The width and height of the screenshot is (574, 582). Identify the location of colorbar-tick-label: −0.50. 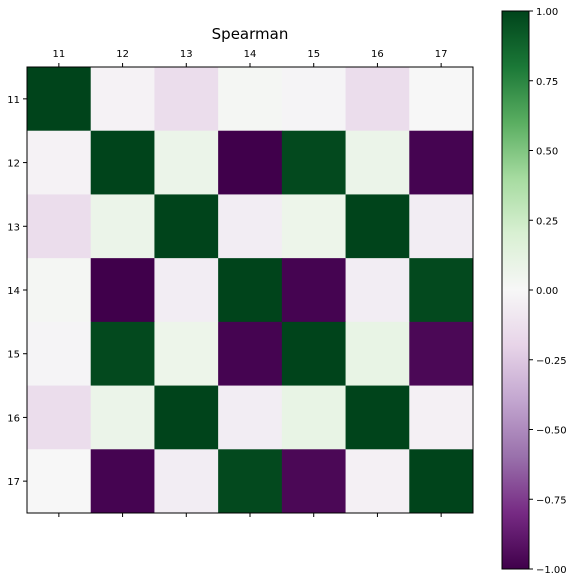
(551, 431).